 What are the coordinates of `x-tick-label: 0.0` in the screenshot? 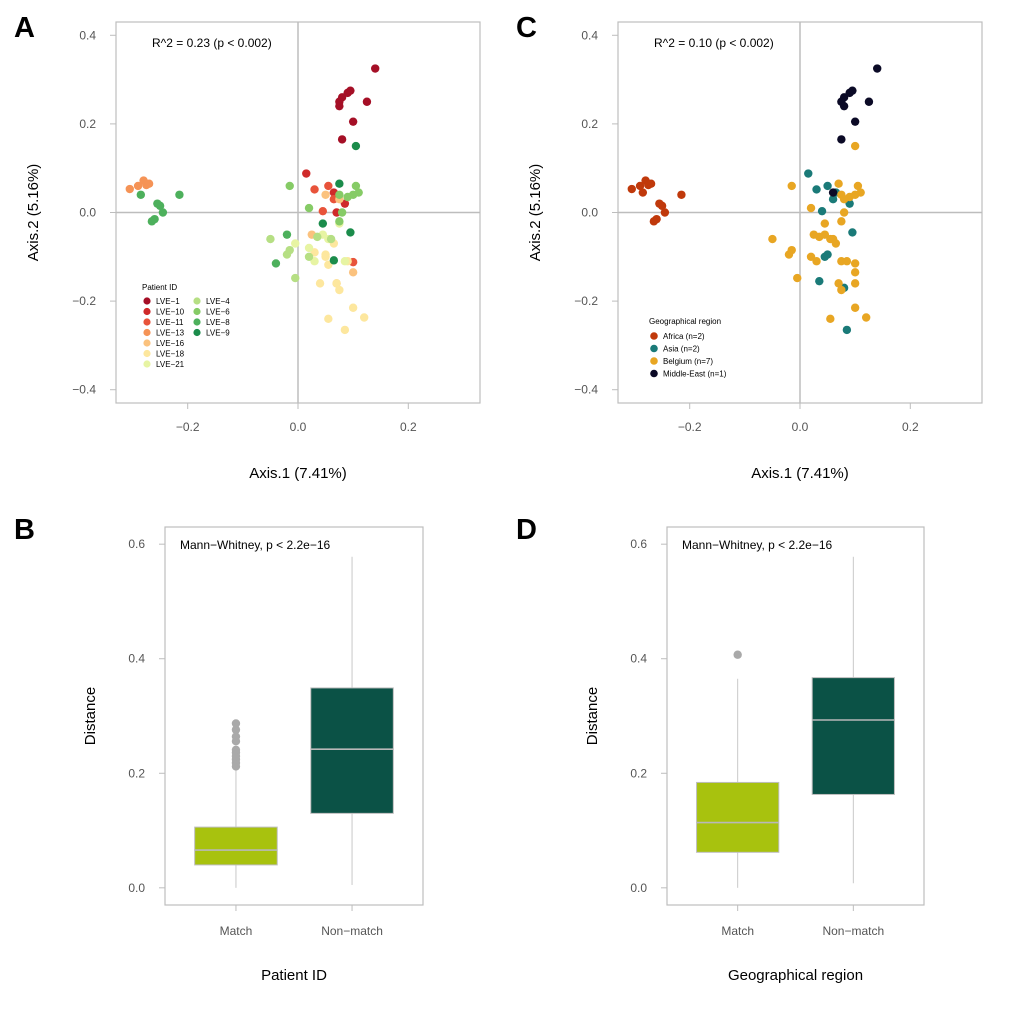 It's located at (298, 427).